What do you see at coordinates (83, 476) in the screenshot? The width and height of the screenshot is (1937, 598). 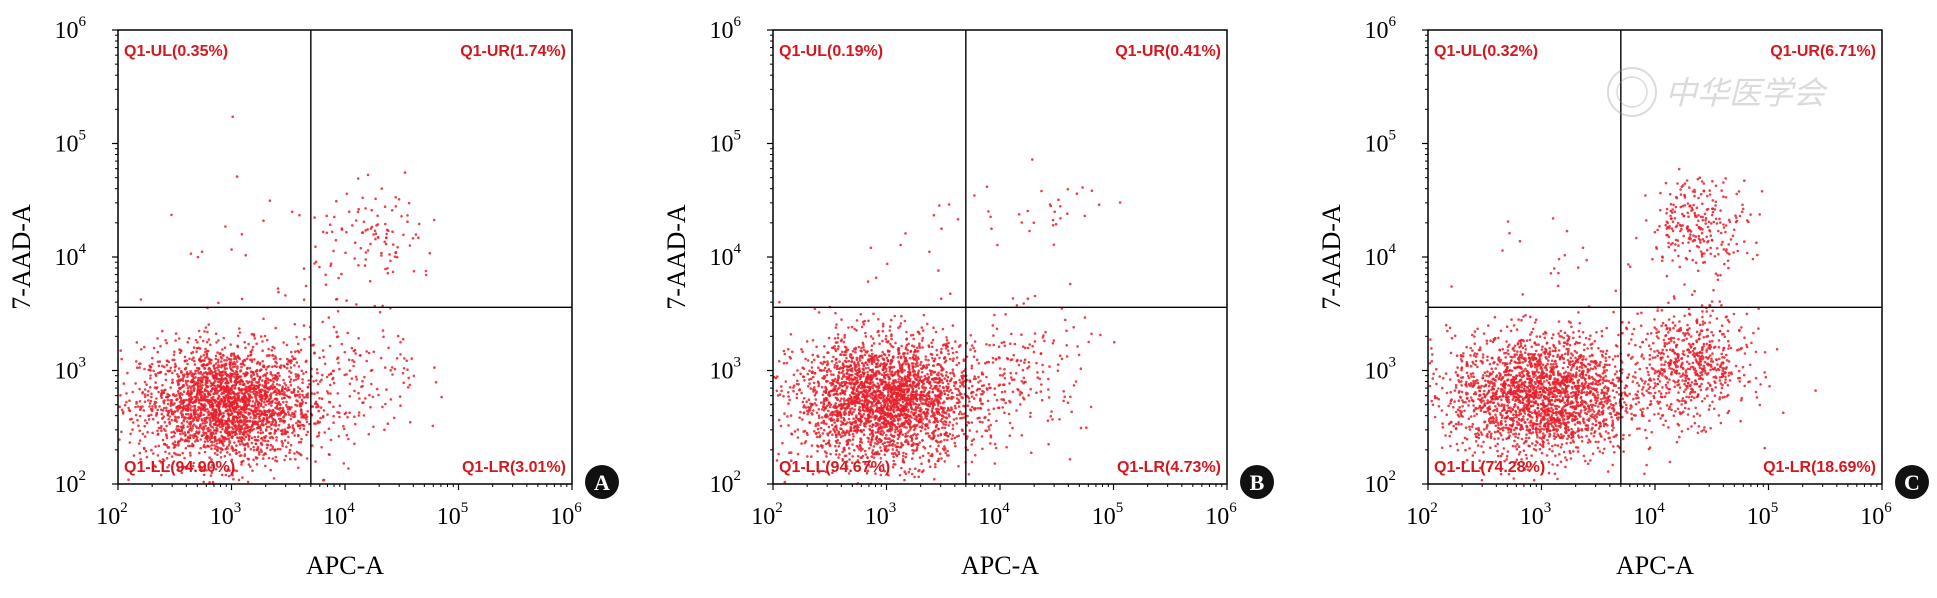 I see `y-tick-exp: 2` at bounding box center [83, 476].